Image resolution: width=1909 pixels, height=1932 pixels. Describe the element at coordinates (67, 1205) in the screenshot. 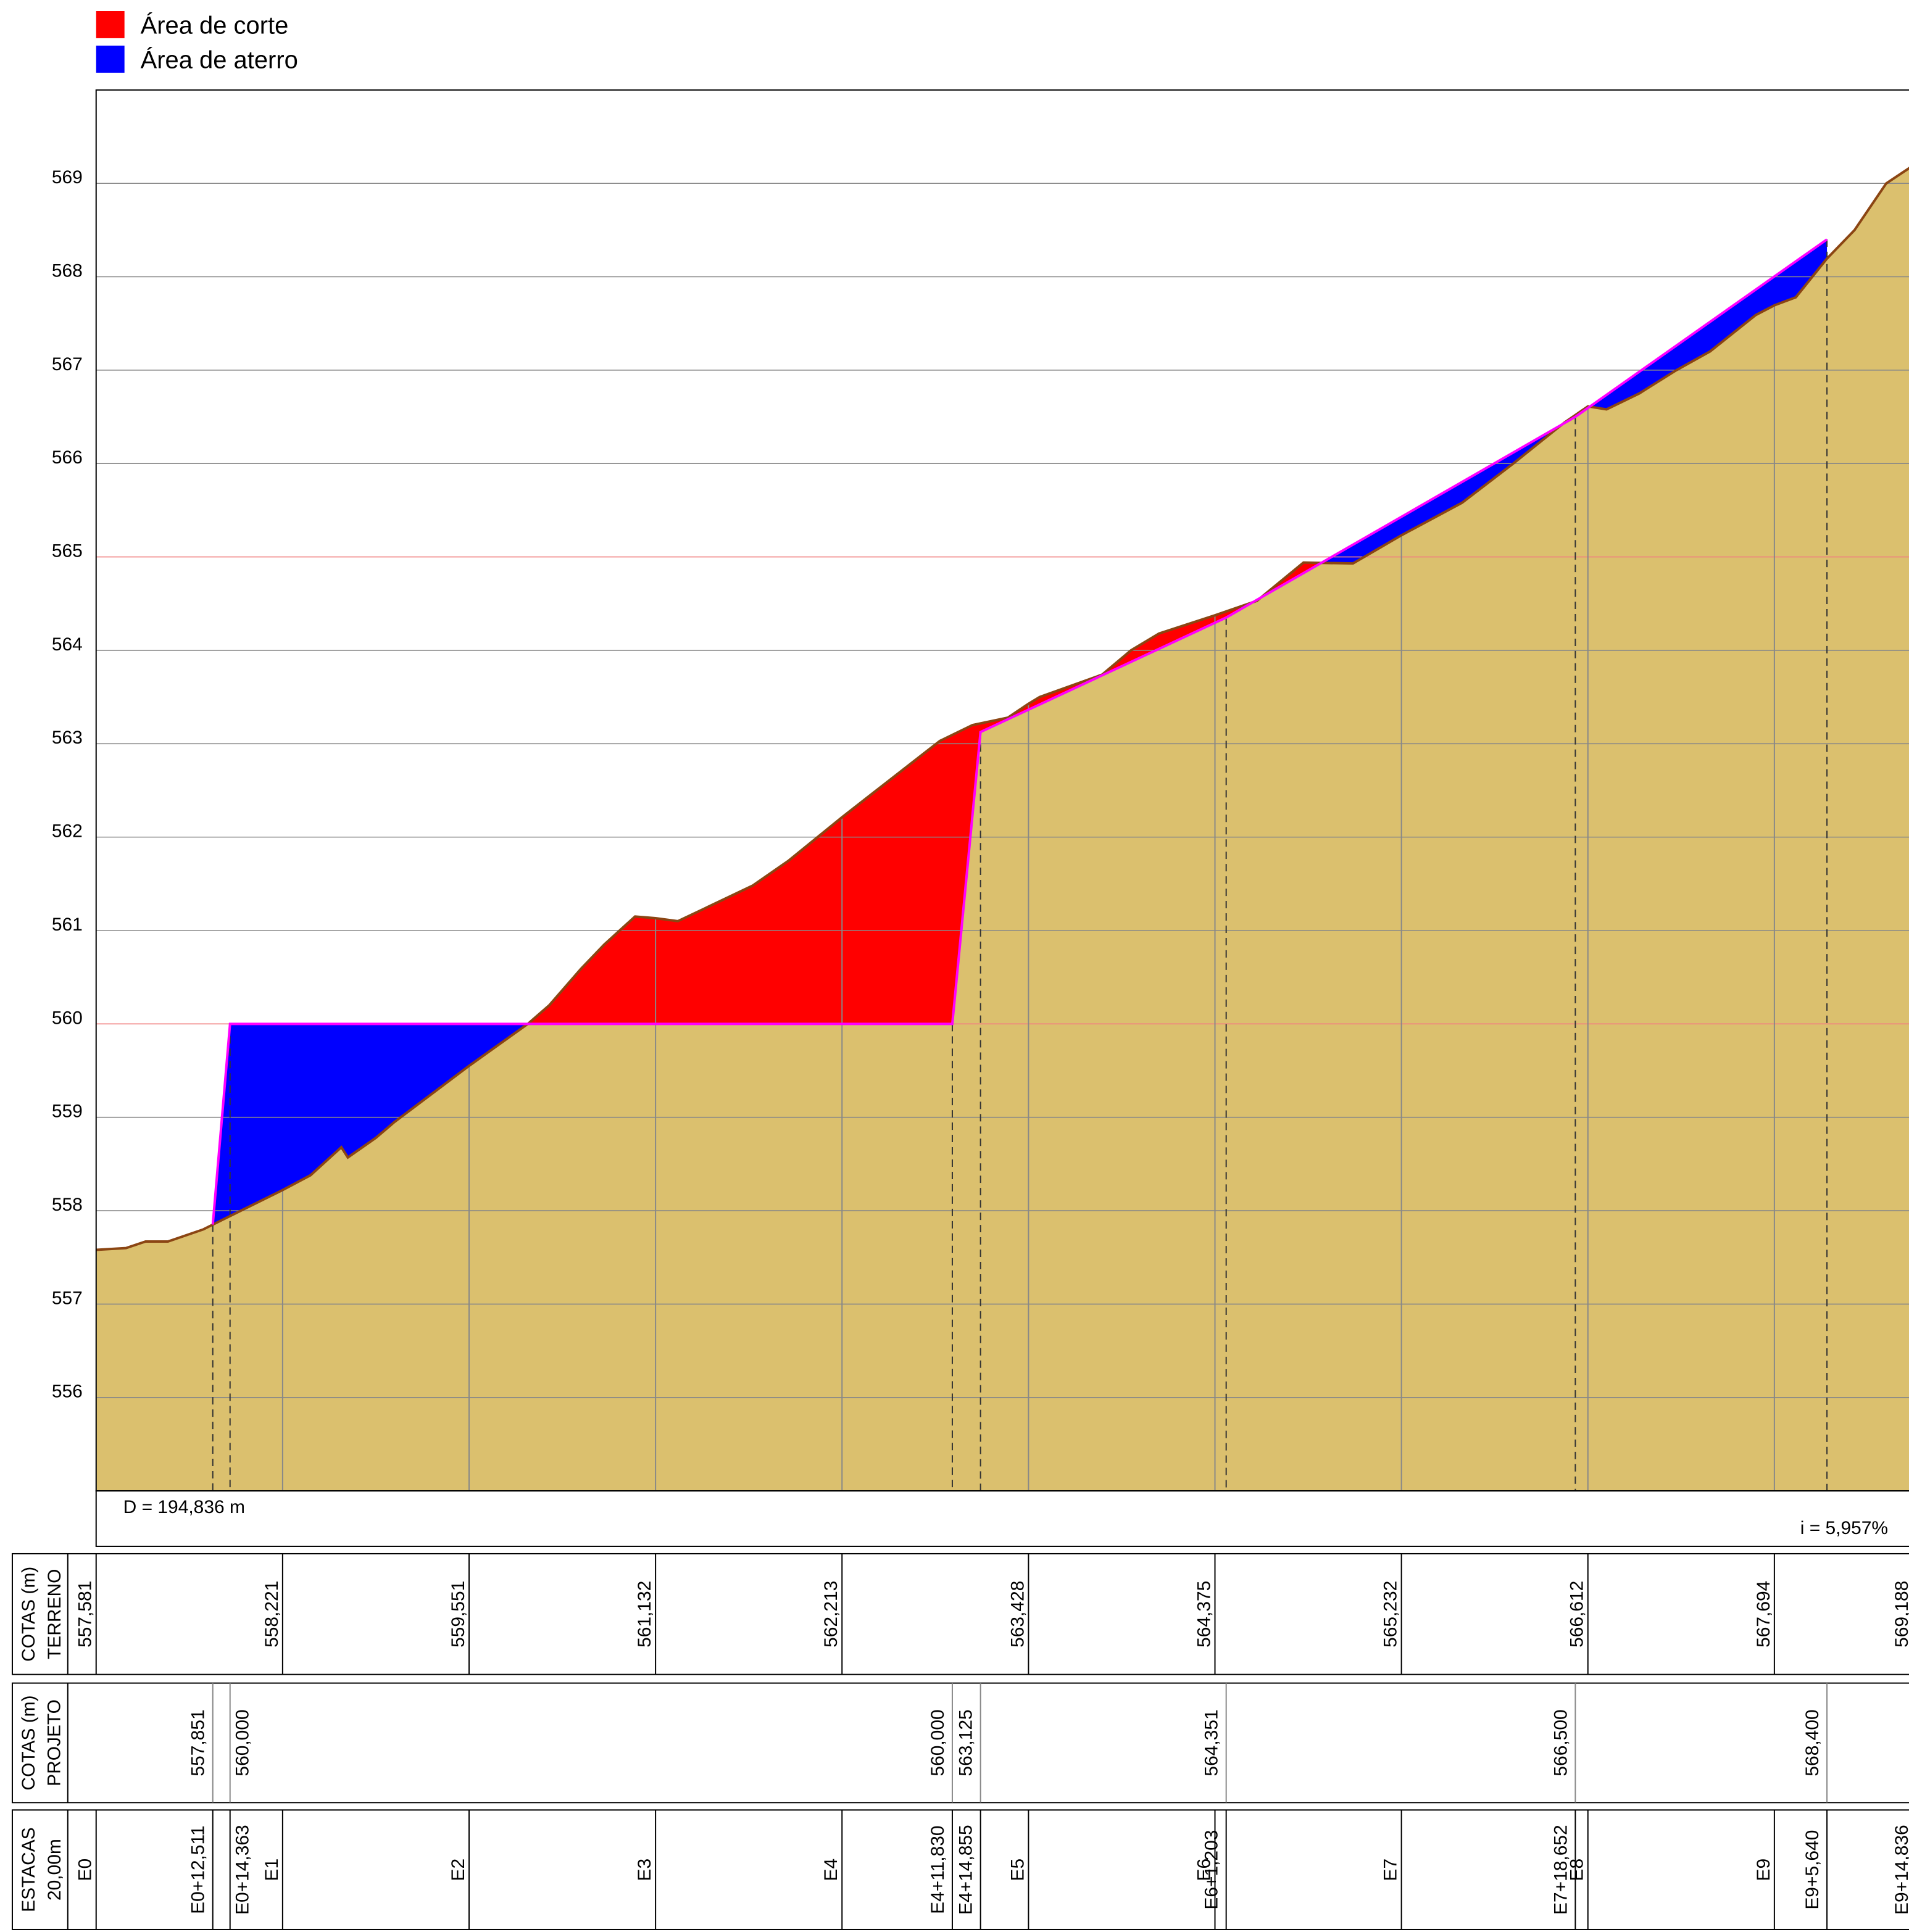

I see `y-tick-label: 558` at that location.